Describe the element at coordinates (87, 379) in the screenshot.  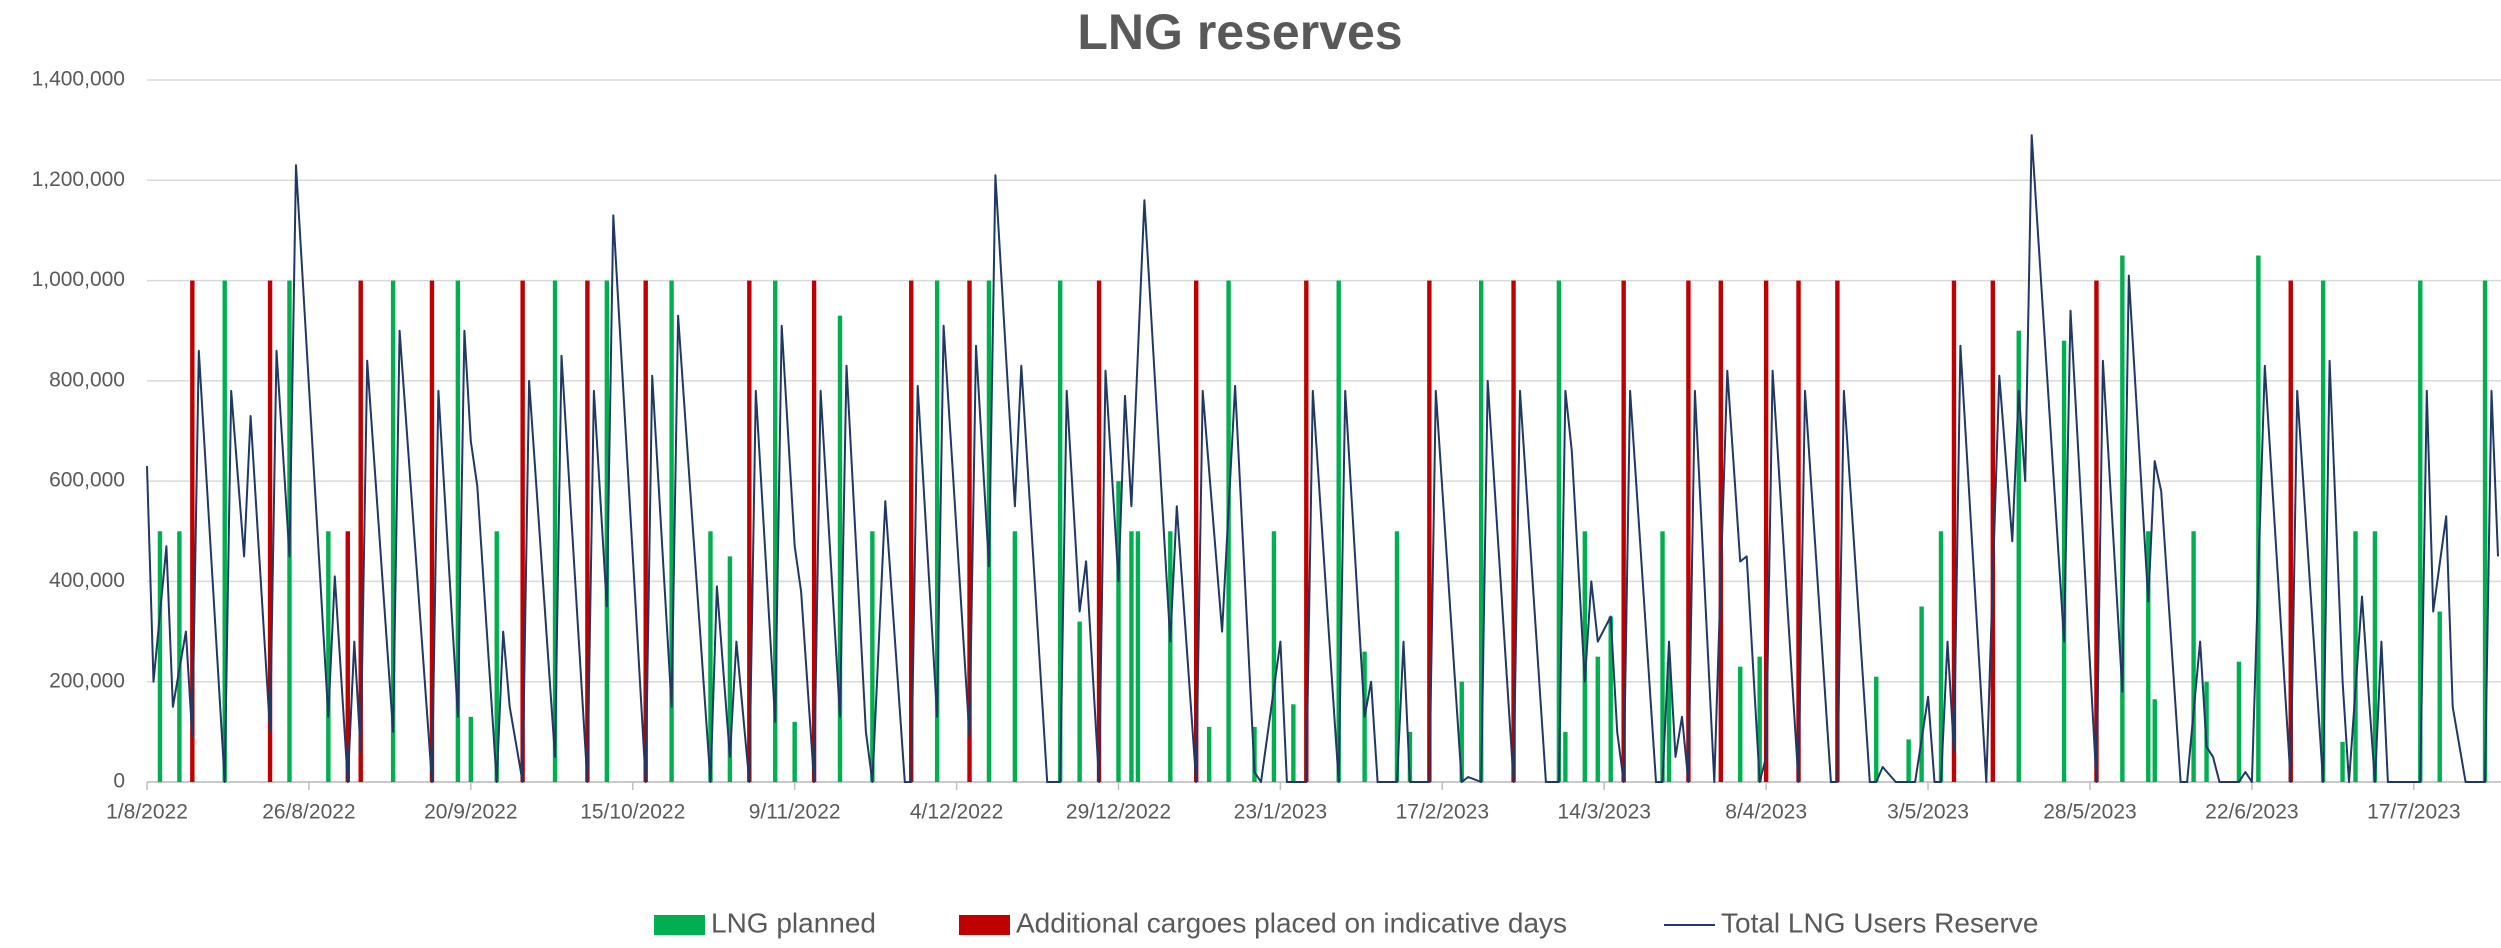
I see `y-tick-label: 800,000` at that location.